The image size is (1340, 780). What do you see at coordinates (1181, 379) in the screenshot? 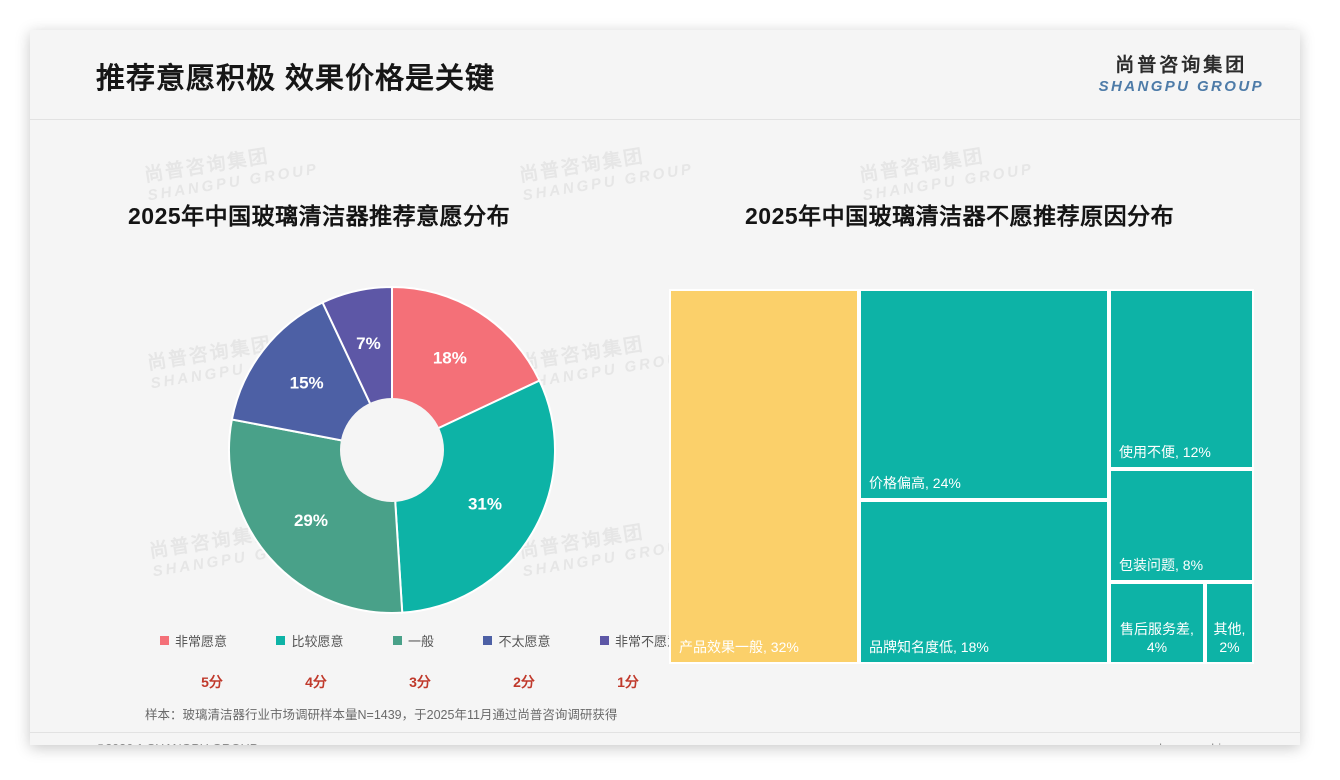
I see `treemap-cell: 使用不便, 12%` at bounding box center [1181, 379].